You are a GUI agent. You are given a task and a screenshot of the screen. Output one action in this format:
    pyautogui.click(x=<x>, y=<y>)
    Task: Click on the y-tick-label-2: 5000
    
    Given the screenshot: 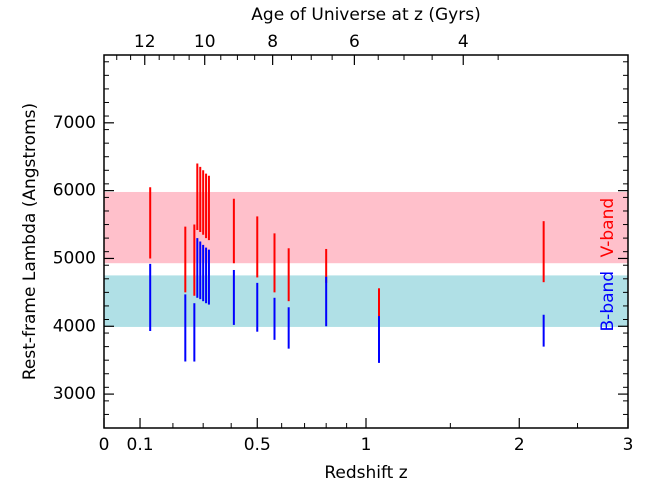 What is the action you would take?
    pyautogui.click(x=74, y=258)
    